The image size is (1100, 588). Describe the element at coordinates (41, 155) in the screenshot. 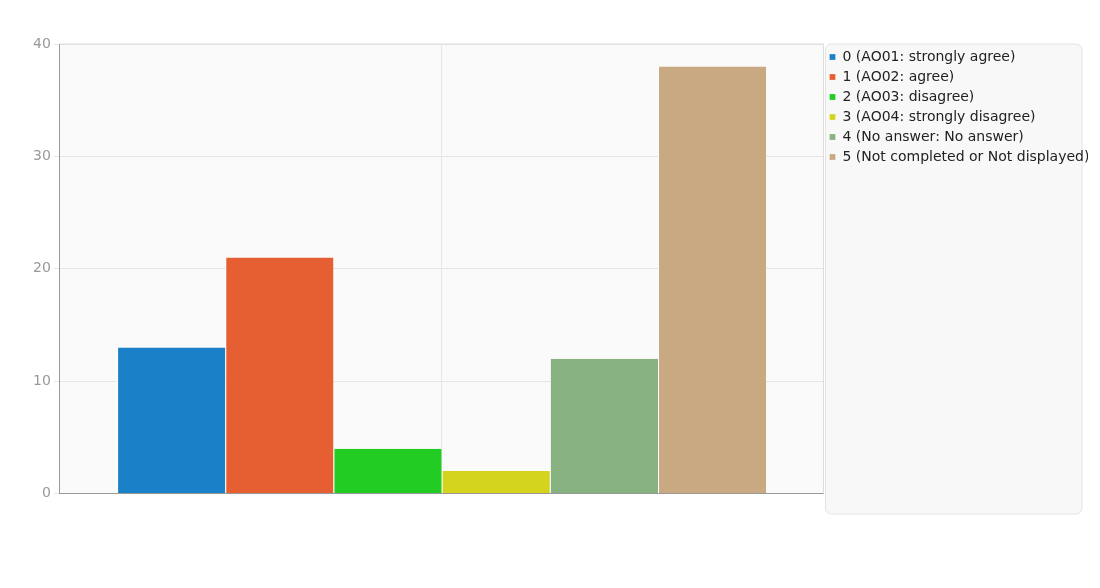

I see `y-tick-label: 30` at that location.